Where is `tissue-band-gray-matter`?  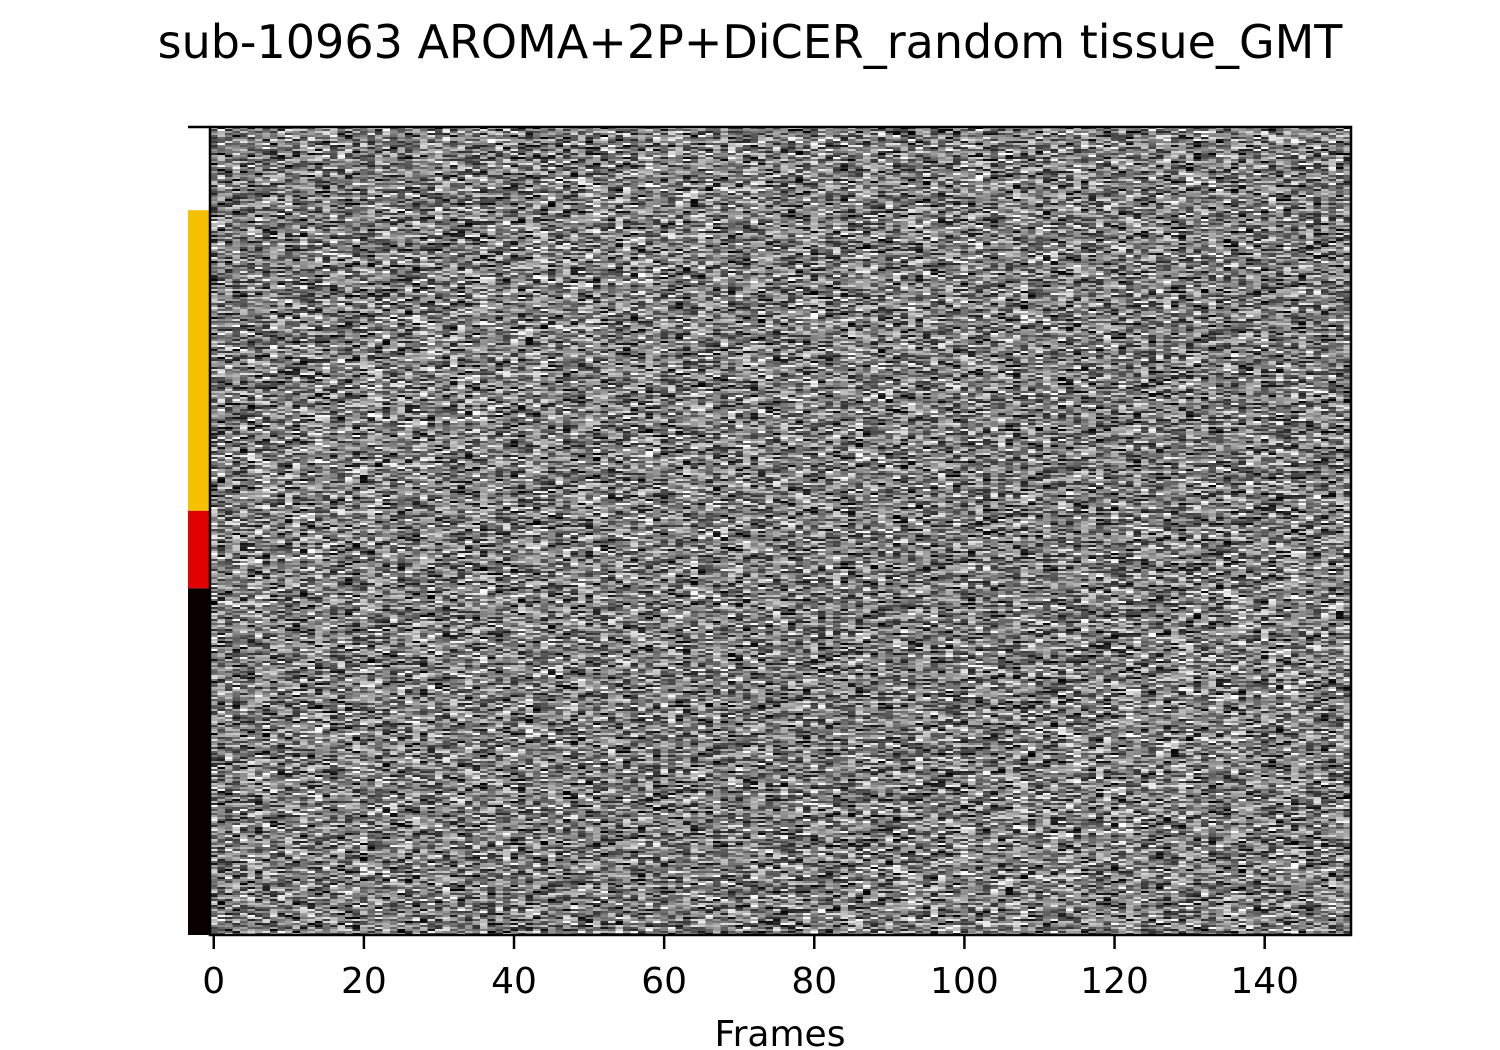 tissue-band-gray-matter is located at coordinates (198, 360).